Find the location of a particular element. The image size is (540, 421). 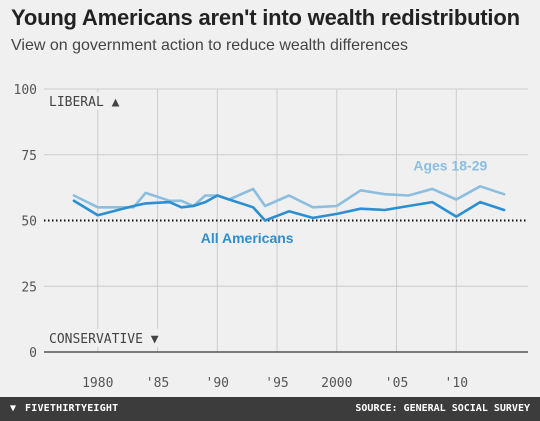

x-tick-label: '95 is located at coordinates (276, 383).